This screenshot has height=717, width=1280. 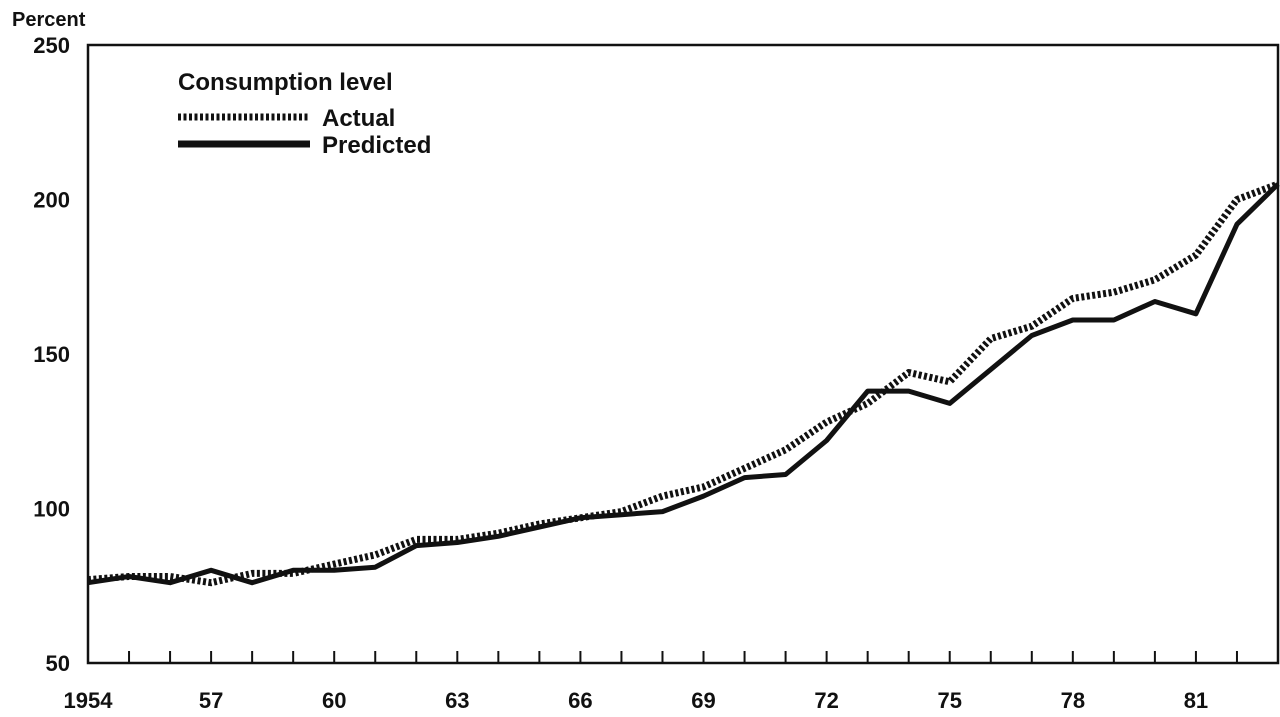 I want to click on x-tick-label-75: 75, so click(x=949, y=700).